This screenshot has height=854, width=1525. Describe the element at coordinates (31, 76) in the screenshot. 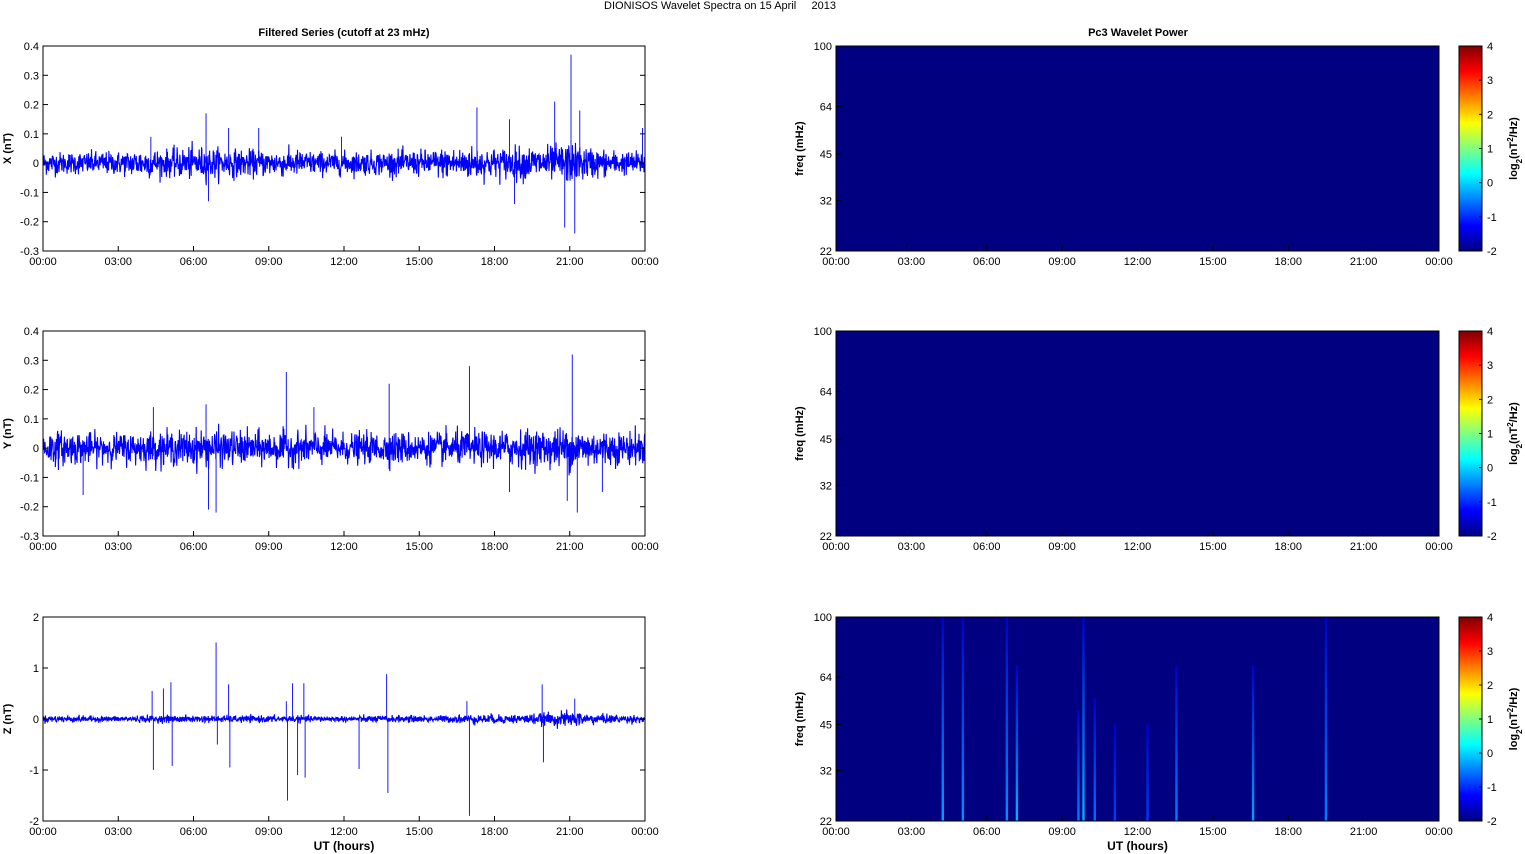

I see `y-tick-label: 0.3` at that location.